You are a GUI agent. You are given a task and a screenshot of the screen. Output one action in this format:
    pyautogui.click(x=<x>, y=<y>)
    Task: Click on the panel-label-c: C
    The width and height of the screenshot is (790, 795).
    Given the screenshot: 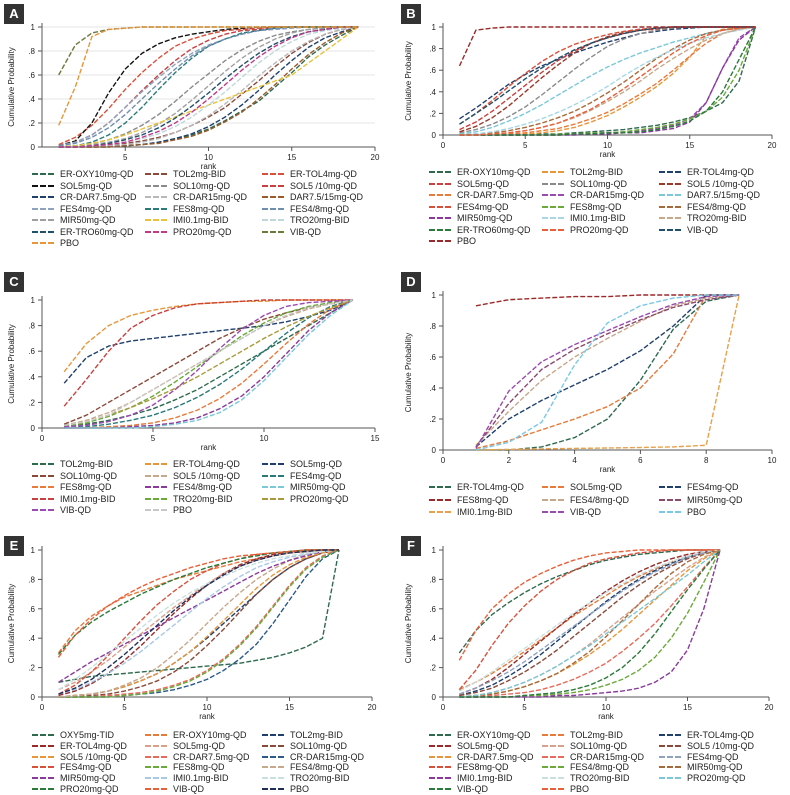 What is the action you would take?
    pyautogui.click(x=14, y=282)
    